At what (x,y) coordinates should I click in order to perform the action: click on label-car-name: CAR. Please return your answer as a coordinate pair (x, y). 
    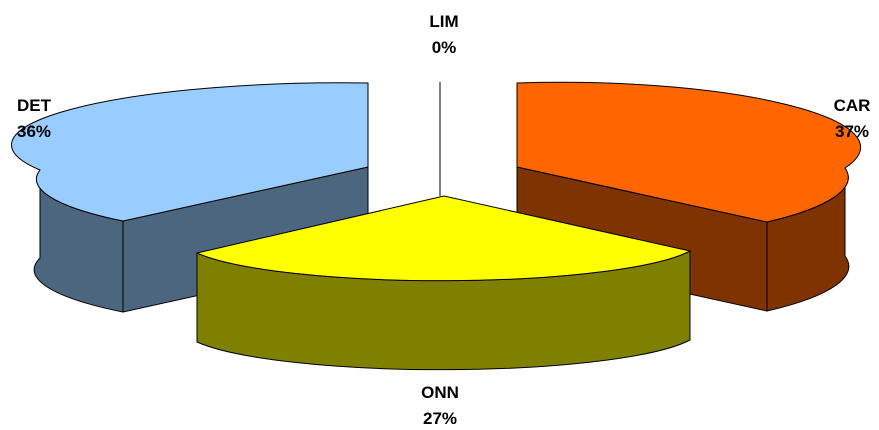
    Looking at the image, I should click on (852, 105).